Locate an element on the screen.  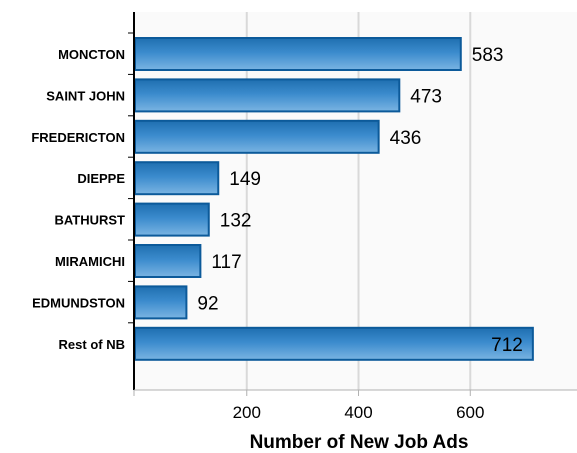
bar-fredericton is located at coordinates (257, 136).